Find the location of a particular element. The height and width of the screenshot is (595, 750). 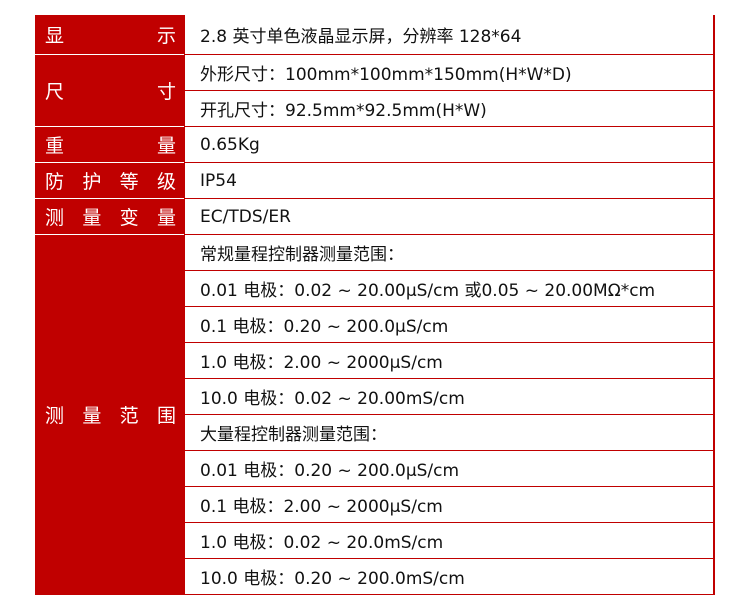

label-char: 围 is located at coordinates (166, 416).